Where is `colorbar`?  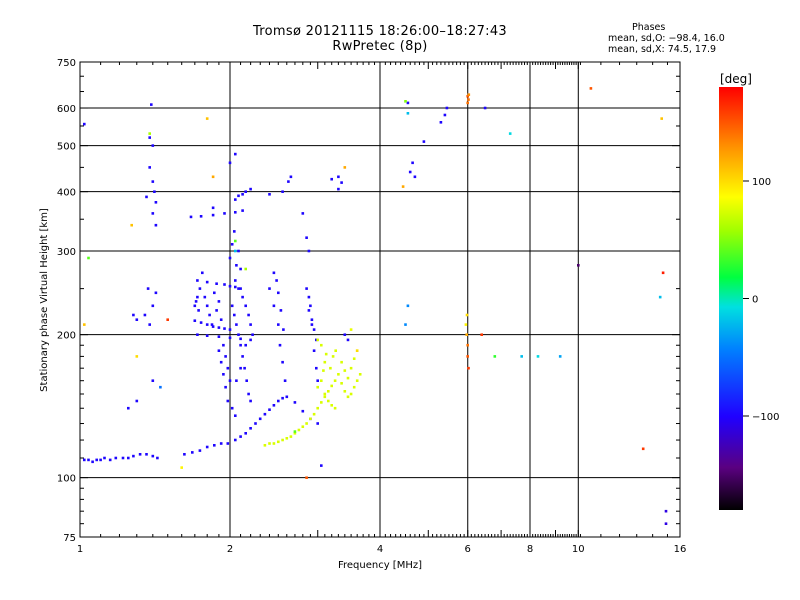
colorbar is located at coordinates (731, 298).